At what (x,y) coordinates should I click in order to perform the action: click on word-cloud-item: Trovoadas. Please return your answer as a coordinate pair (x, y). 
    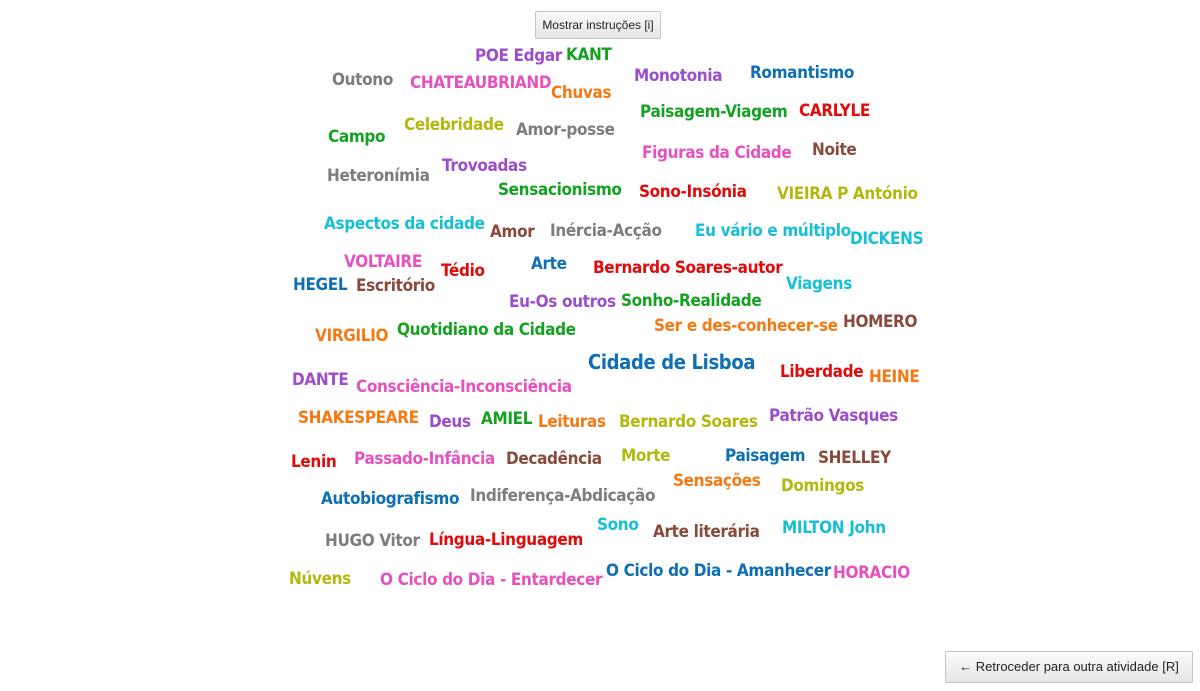
    Looking at the image, I should click on (484, 166).